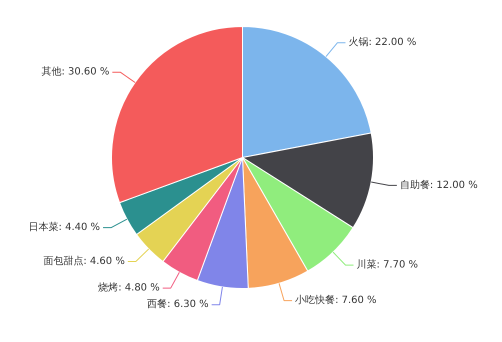  Describe the element at coordinates (84, 261) in the screenshot. I see `slice-label: 面包甜点: 4.60 %` at that location.